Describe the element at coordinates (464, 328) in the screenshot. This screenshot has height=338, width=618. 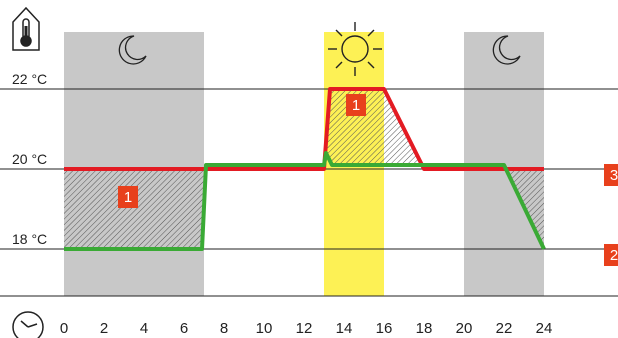
I see `x-tick-label: 20` at that location.